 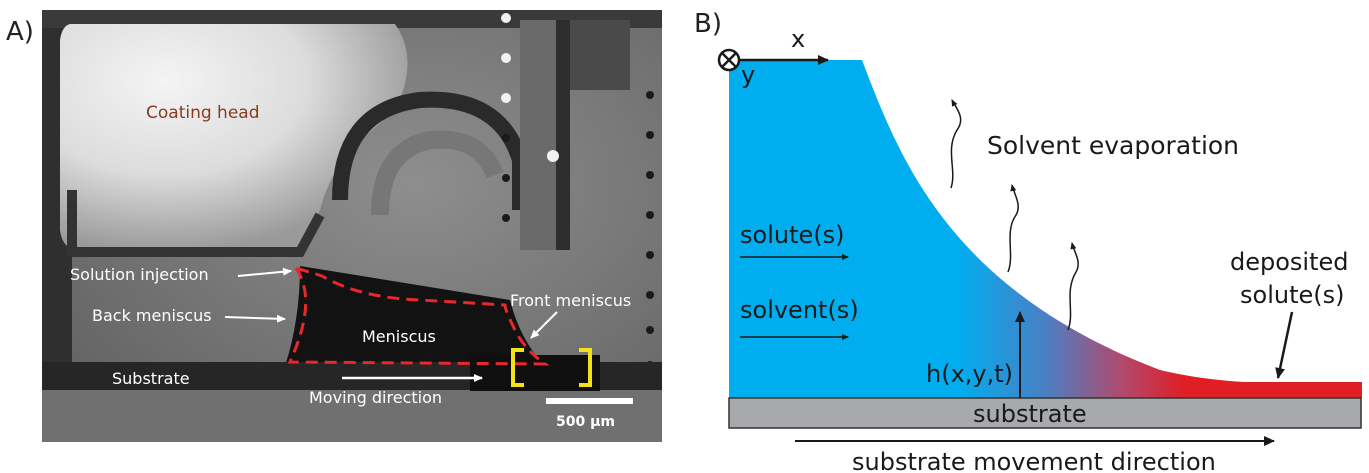 What do you see at coordinates (151, 378) in the screenshot?
I see `substrate-label: Substrate` at bounding box center [151, 378].